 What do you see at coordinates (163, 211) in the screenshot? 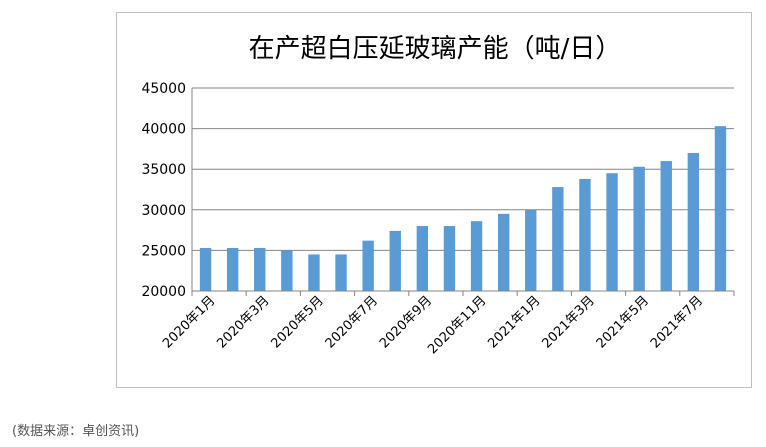
I see `y-tick-label: 30000` at bounding box center [163, 211].